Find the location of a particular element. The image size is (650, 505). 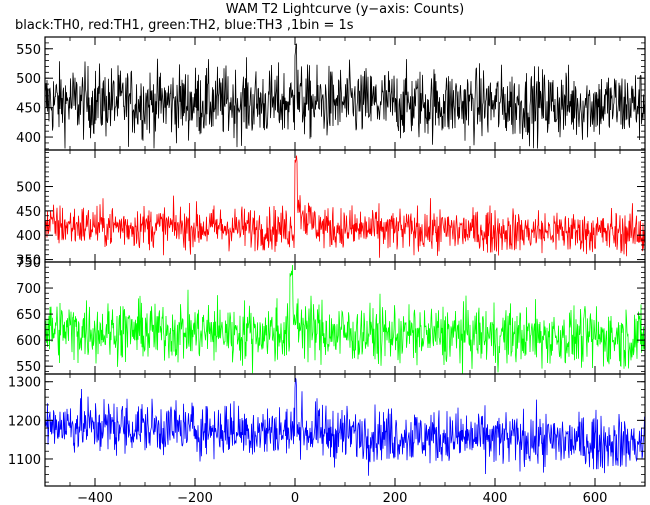

y-tick-label: 750 is located at coordinates (28, 263).